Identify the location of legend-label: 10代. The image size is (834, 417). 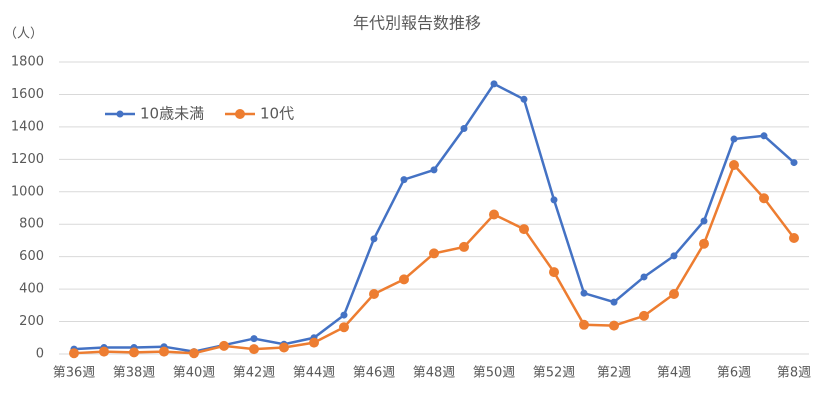
(277, 114).